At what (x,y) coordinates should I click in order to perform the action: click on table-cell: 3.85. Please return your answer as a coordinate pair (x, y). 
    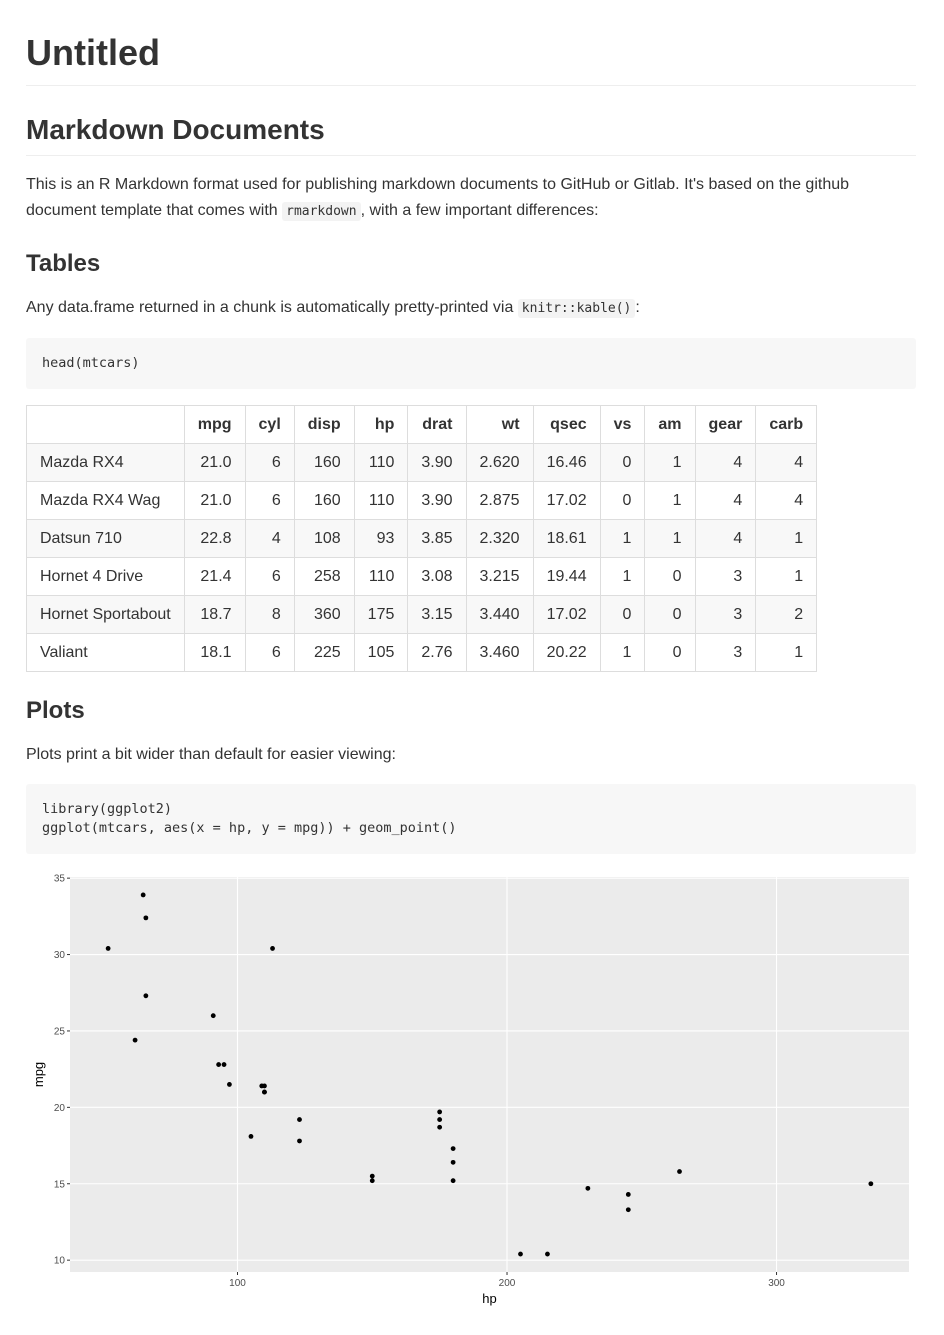
    Looking at the image, I should click on (437, 538).